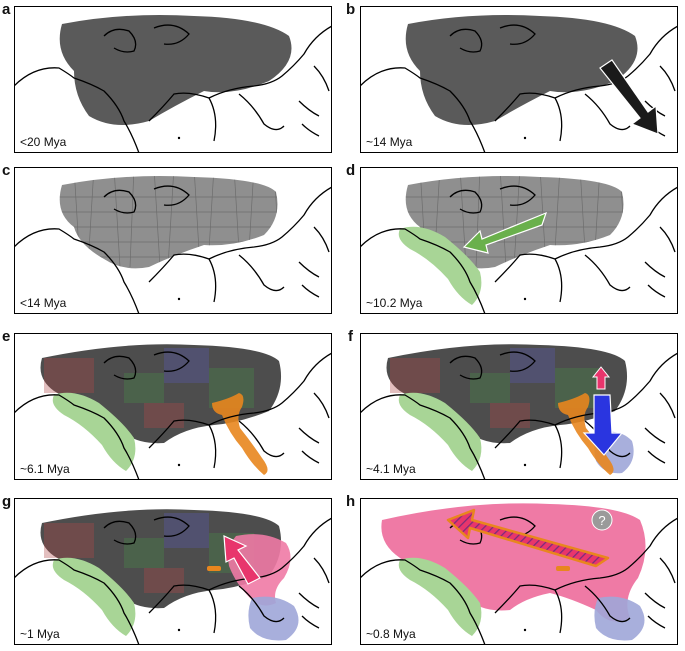 This screenshot has width=685, height=651. I want to click on map-g, so click(173, 571).